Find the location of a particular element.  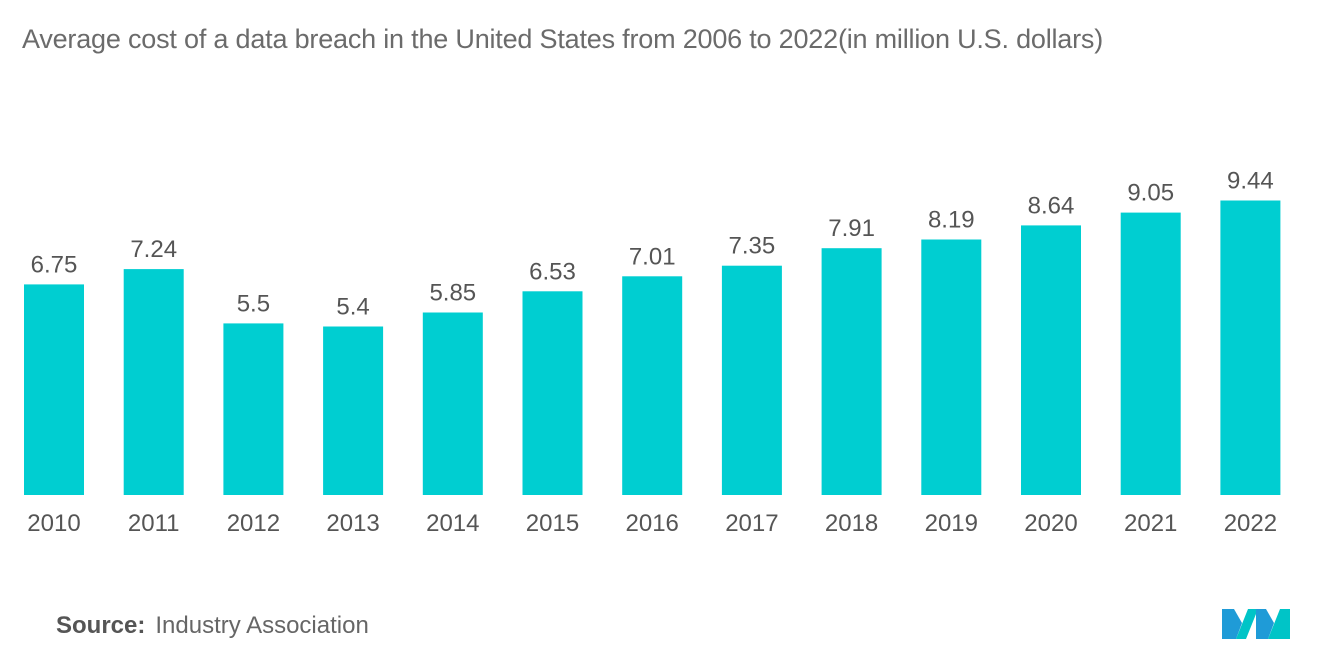

data-label-2010: 6.75 is located at coordinates (54, 264).